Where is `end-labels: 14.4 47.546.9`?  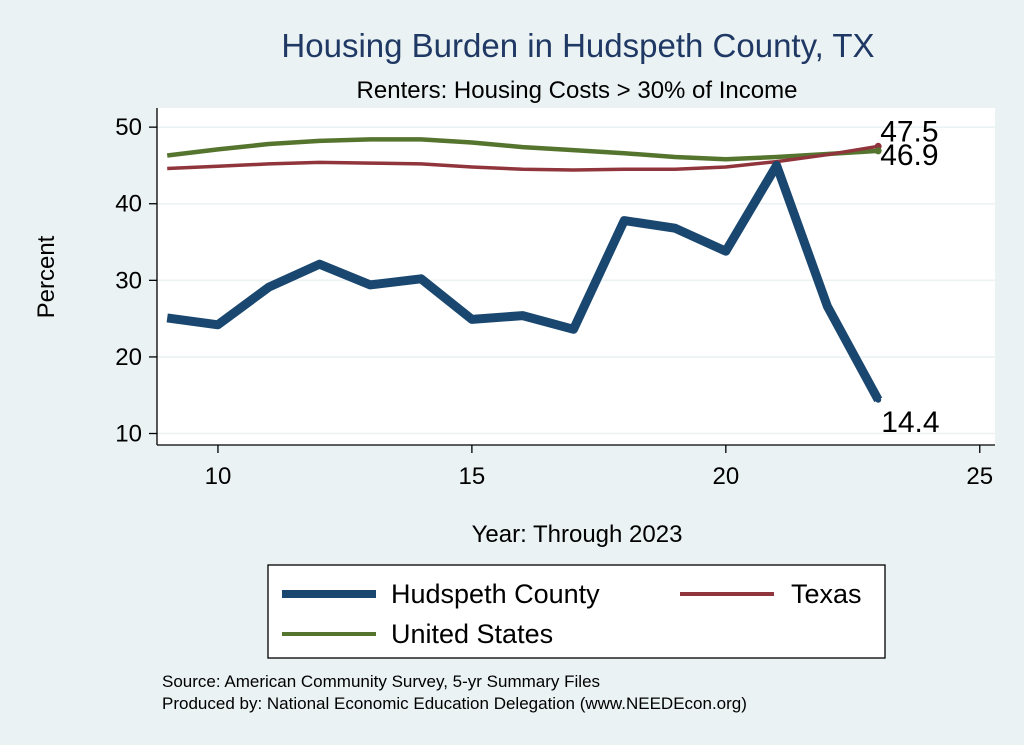
end-labels: 14.4 47.546.9 is located at coordinates (907, 277).